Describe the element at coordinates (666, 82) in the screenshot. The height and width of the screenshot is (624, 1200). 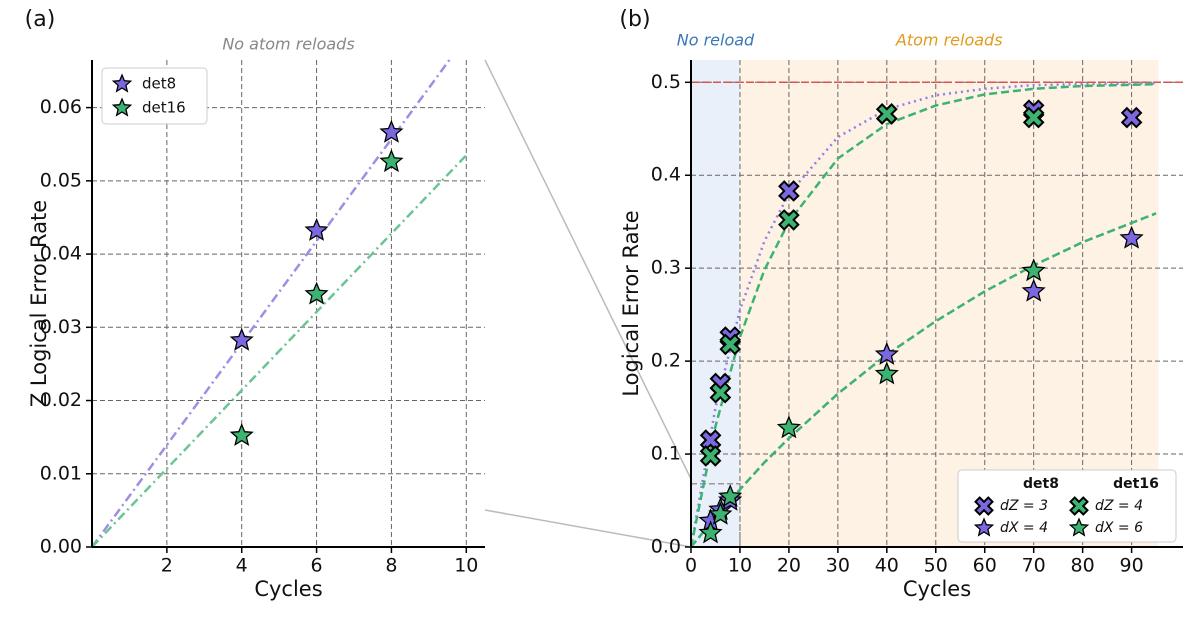
I see `y-tick-label: 0.5` at that location.